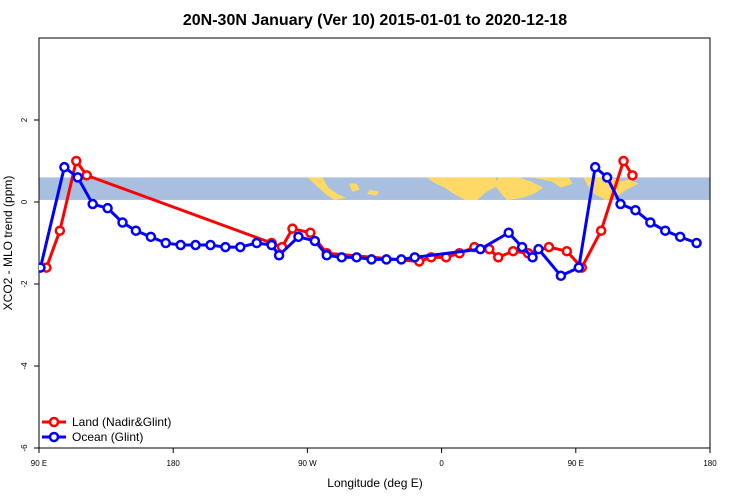  I want to click on y-tick-label: -4, so click(24, 366).